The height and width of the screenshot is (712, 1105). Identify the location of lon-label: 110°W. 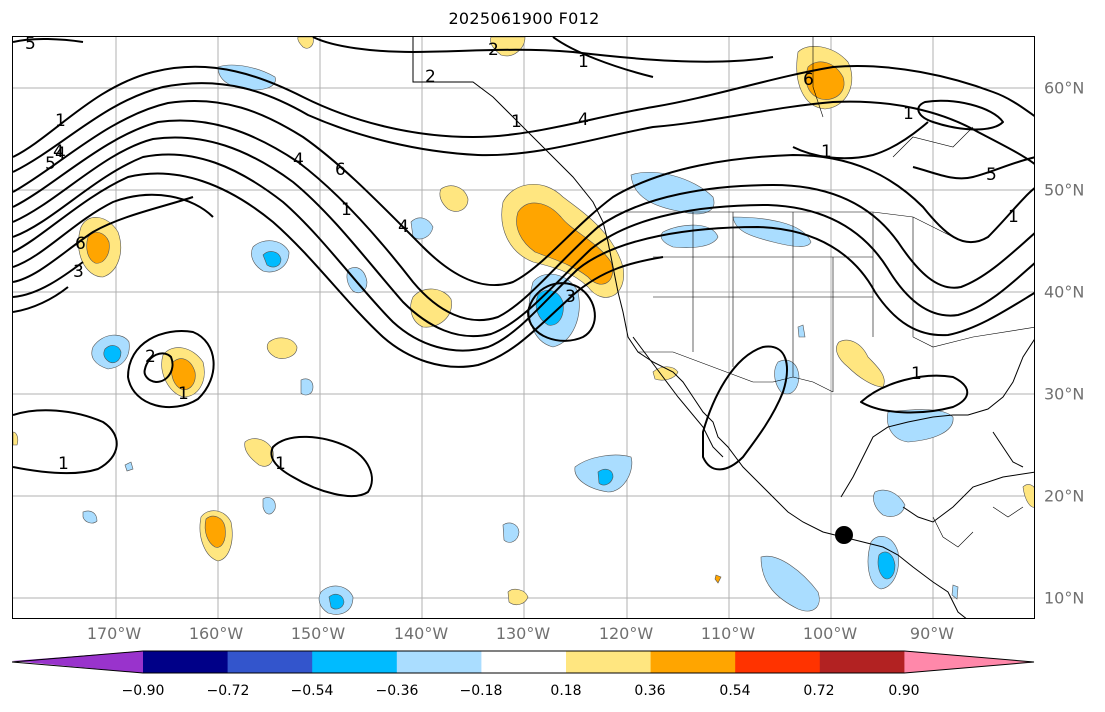
(728, 633).